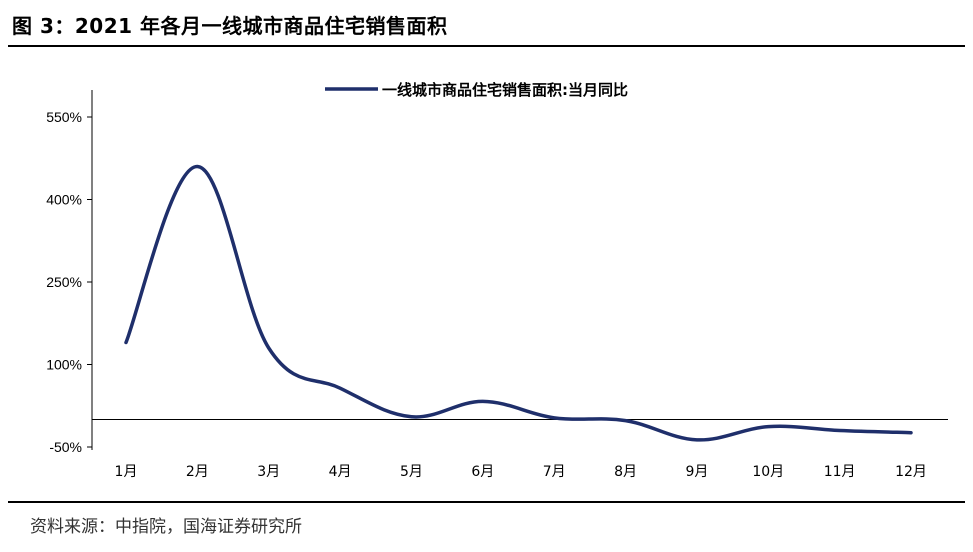  Describe the element at coordinates (197, 472) in the screenshot. I see `x-tick-label: 2月` at that location.